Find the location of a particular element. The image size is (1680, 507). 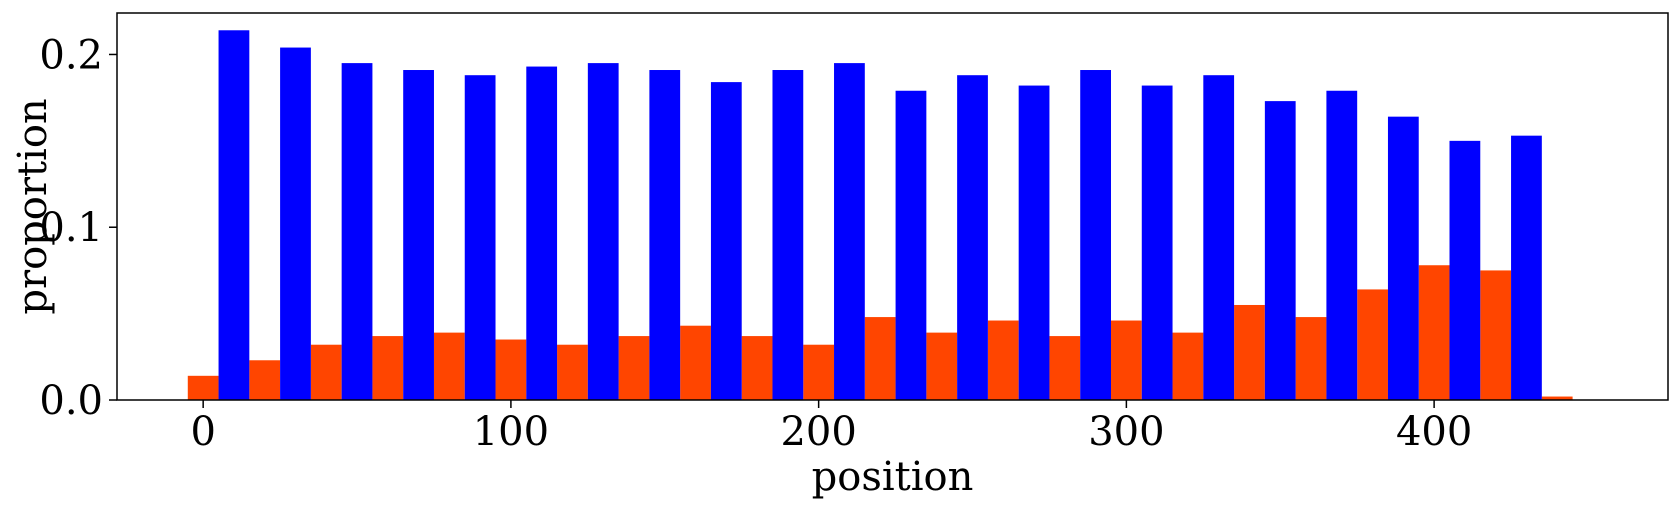

x-axis-label: position is located at coordinates (893, 477).